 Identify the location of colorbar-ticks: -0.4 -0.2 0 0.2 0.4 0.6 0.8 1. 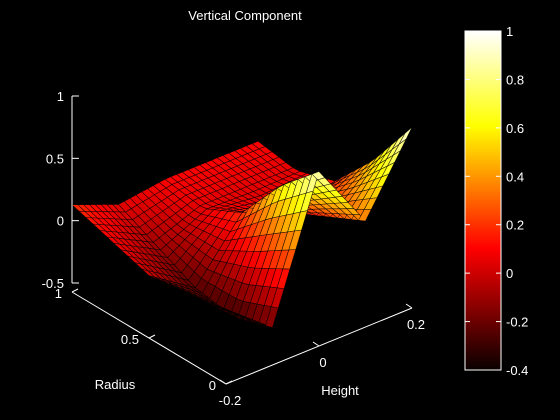
(496, 201).